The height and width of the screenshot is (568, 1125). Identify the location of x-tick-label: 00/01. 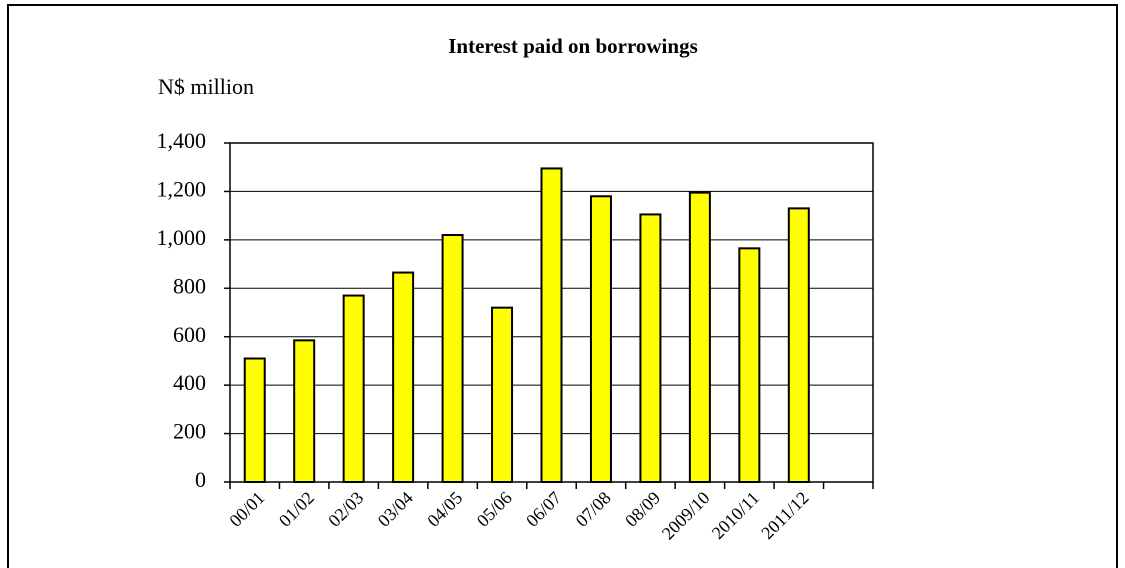
(246, 509).